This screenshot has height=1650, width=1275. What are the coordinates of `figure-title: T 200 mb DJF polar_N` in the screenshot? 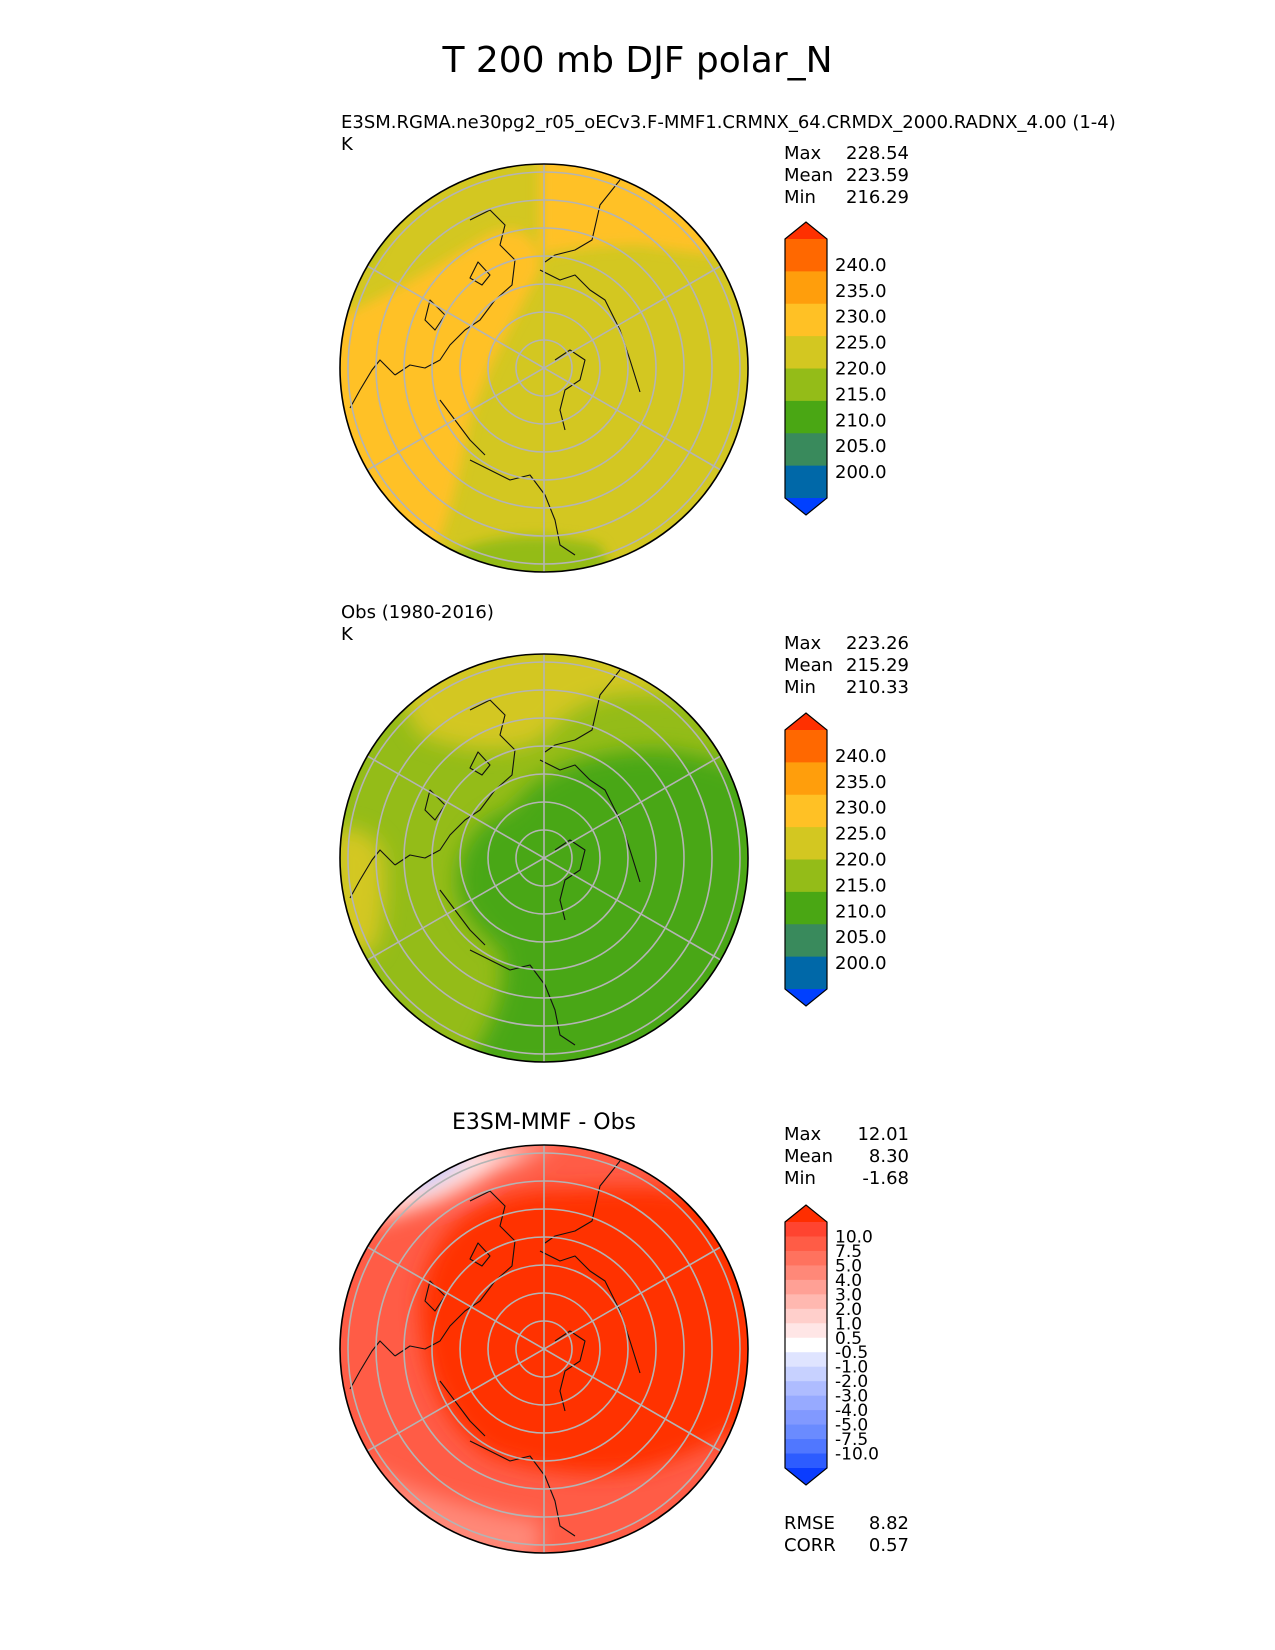 It's located at (637, 60).